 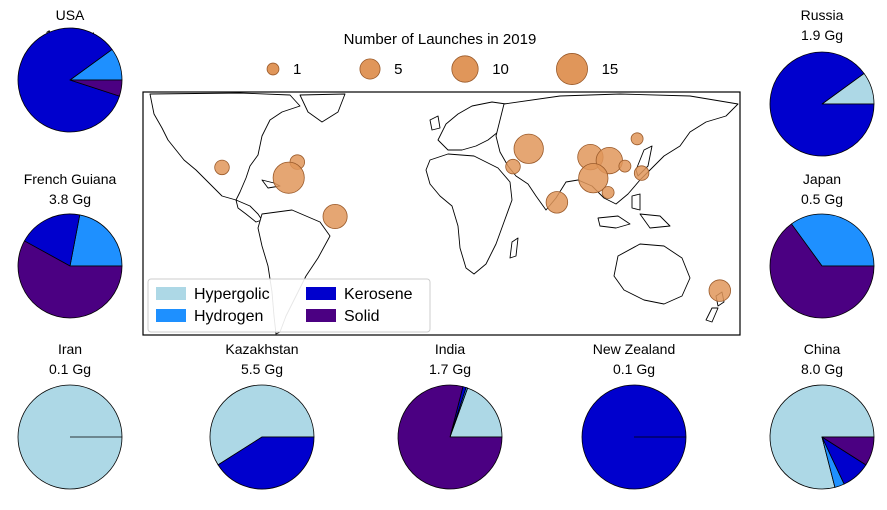 What do you see at coordinates (822, 35) in the screenshot?
I see `pie-total-label: 1.9 Gg` at bounding box center [822, 35].